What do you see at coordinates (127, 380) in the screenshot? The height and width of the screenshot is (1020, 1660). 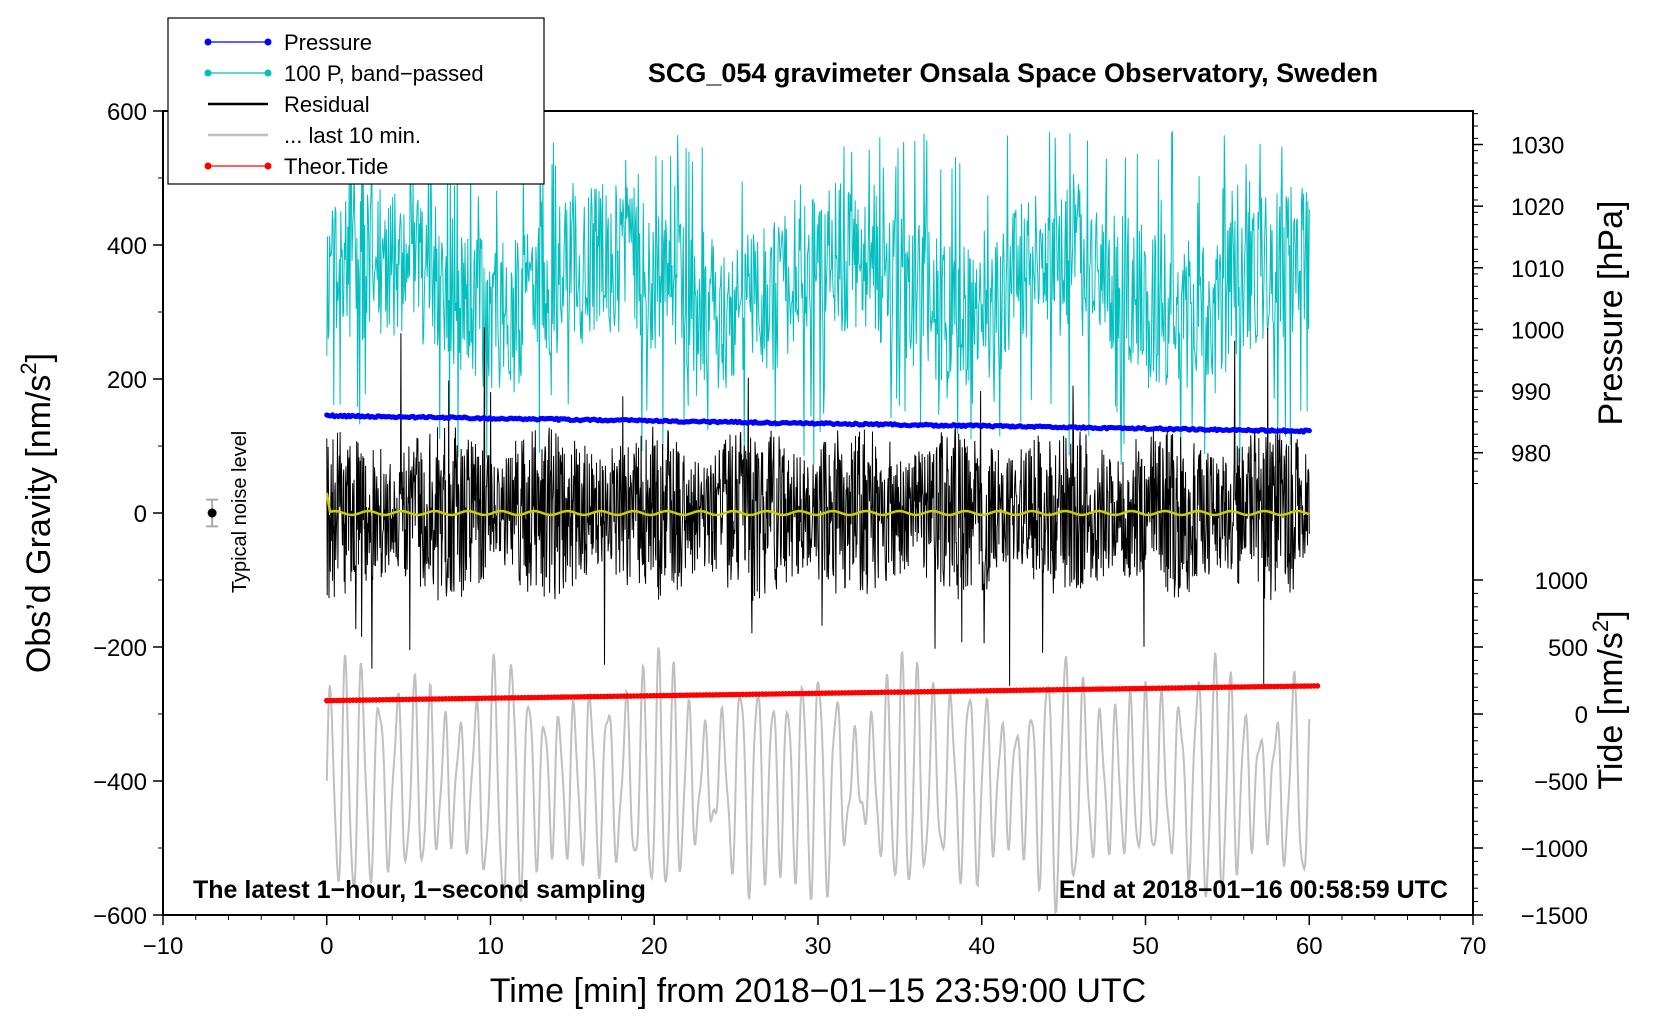 I see `y-tick-label: 200` at bounding box center [127, 380].